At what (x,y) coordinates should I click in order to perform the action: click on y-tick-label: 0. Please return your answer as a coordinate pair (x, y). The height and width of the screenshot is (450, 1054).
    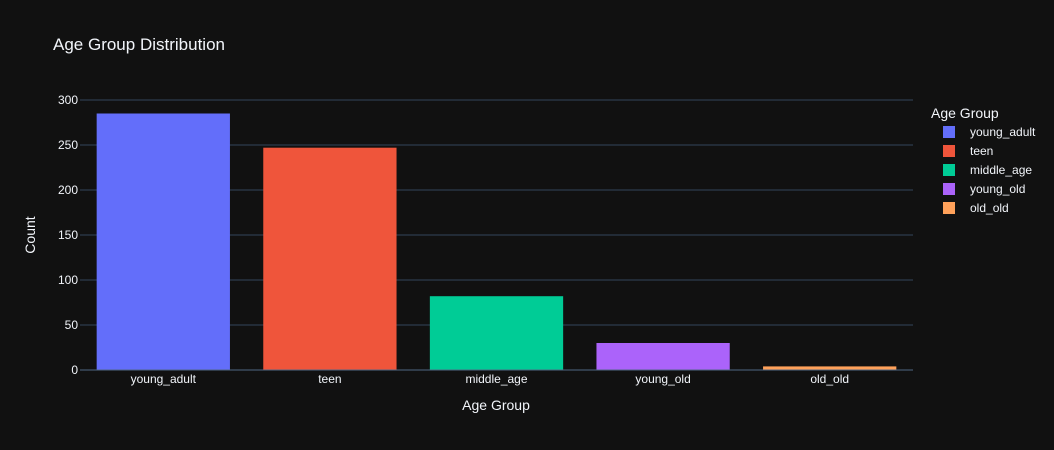
    Looking at the image, I should click on (74, 370).